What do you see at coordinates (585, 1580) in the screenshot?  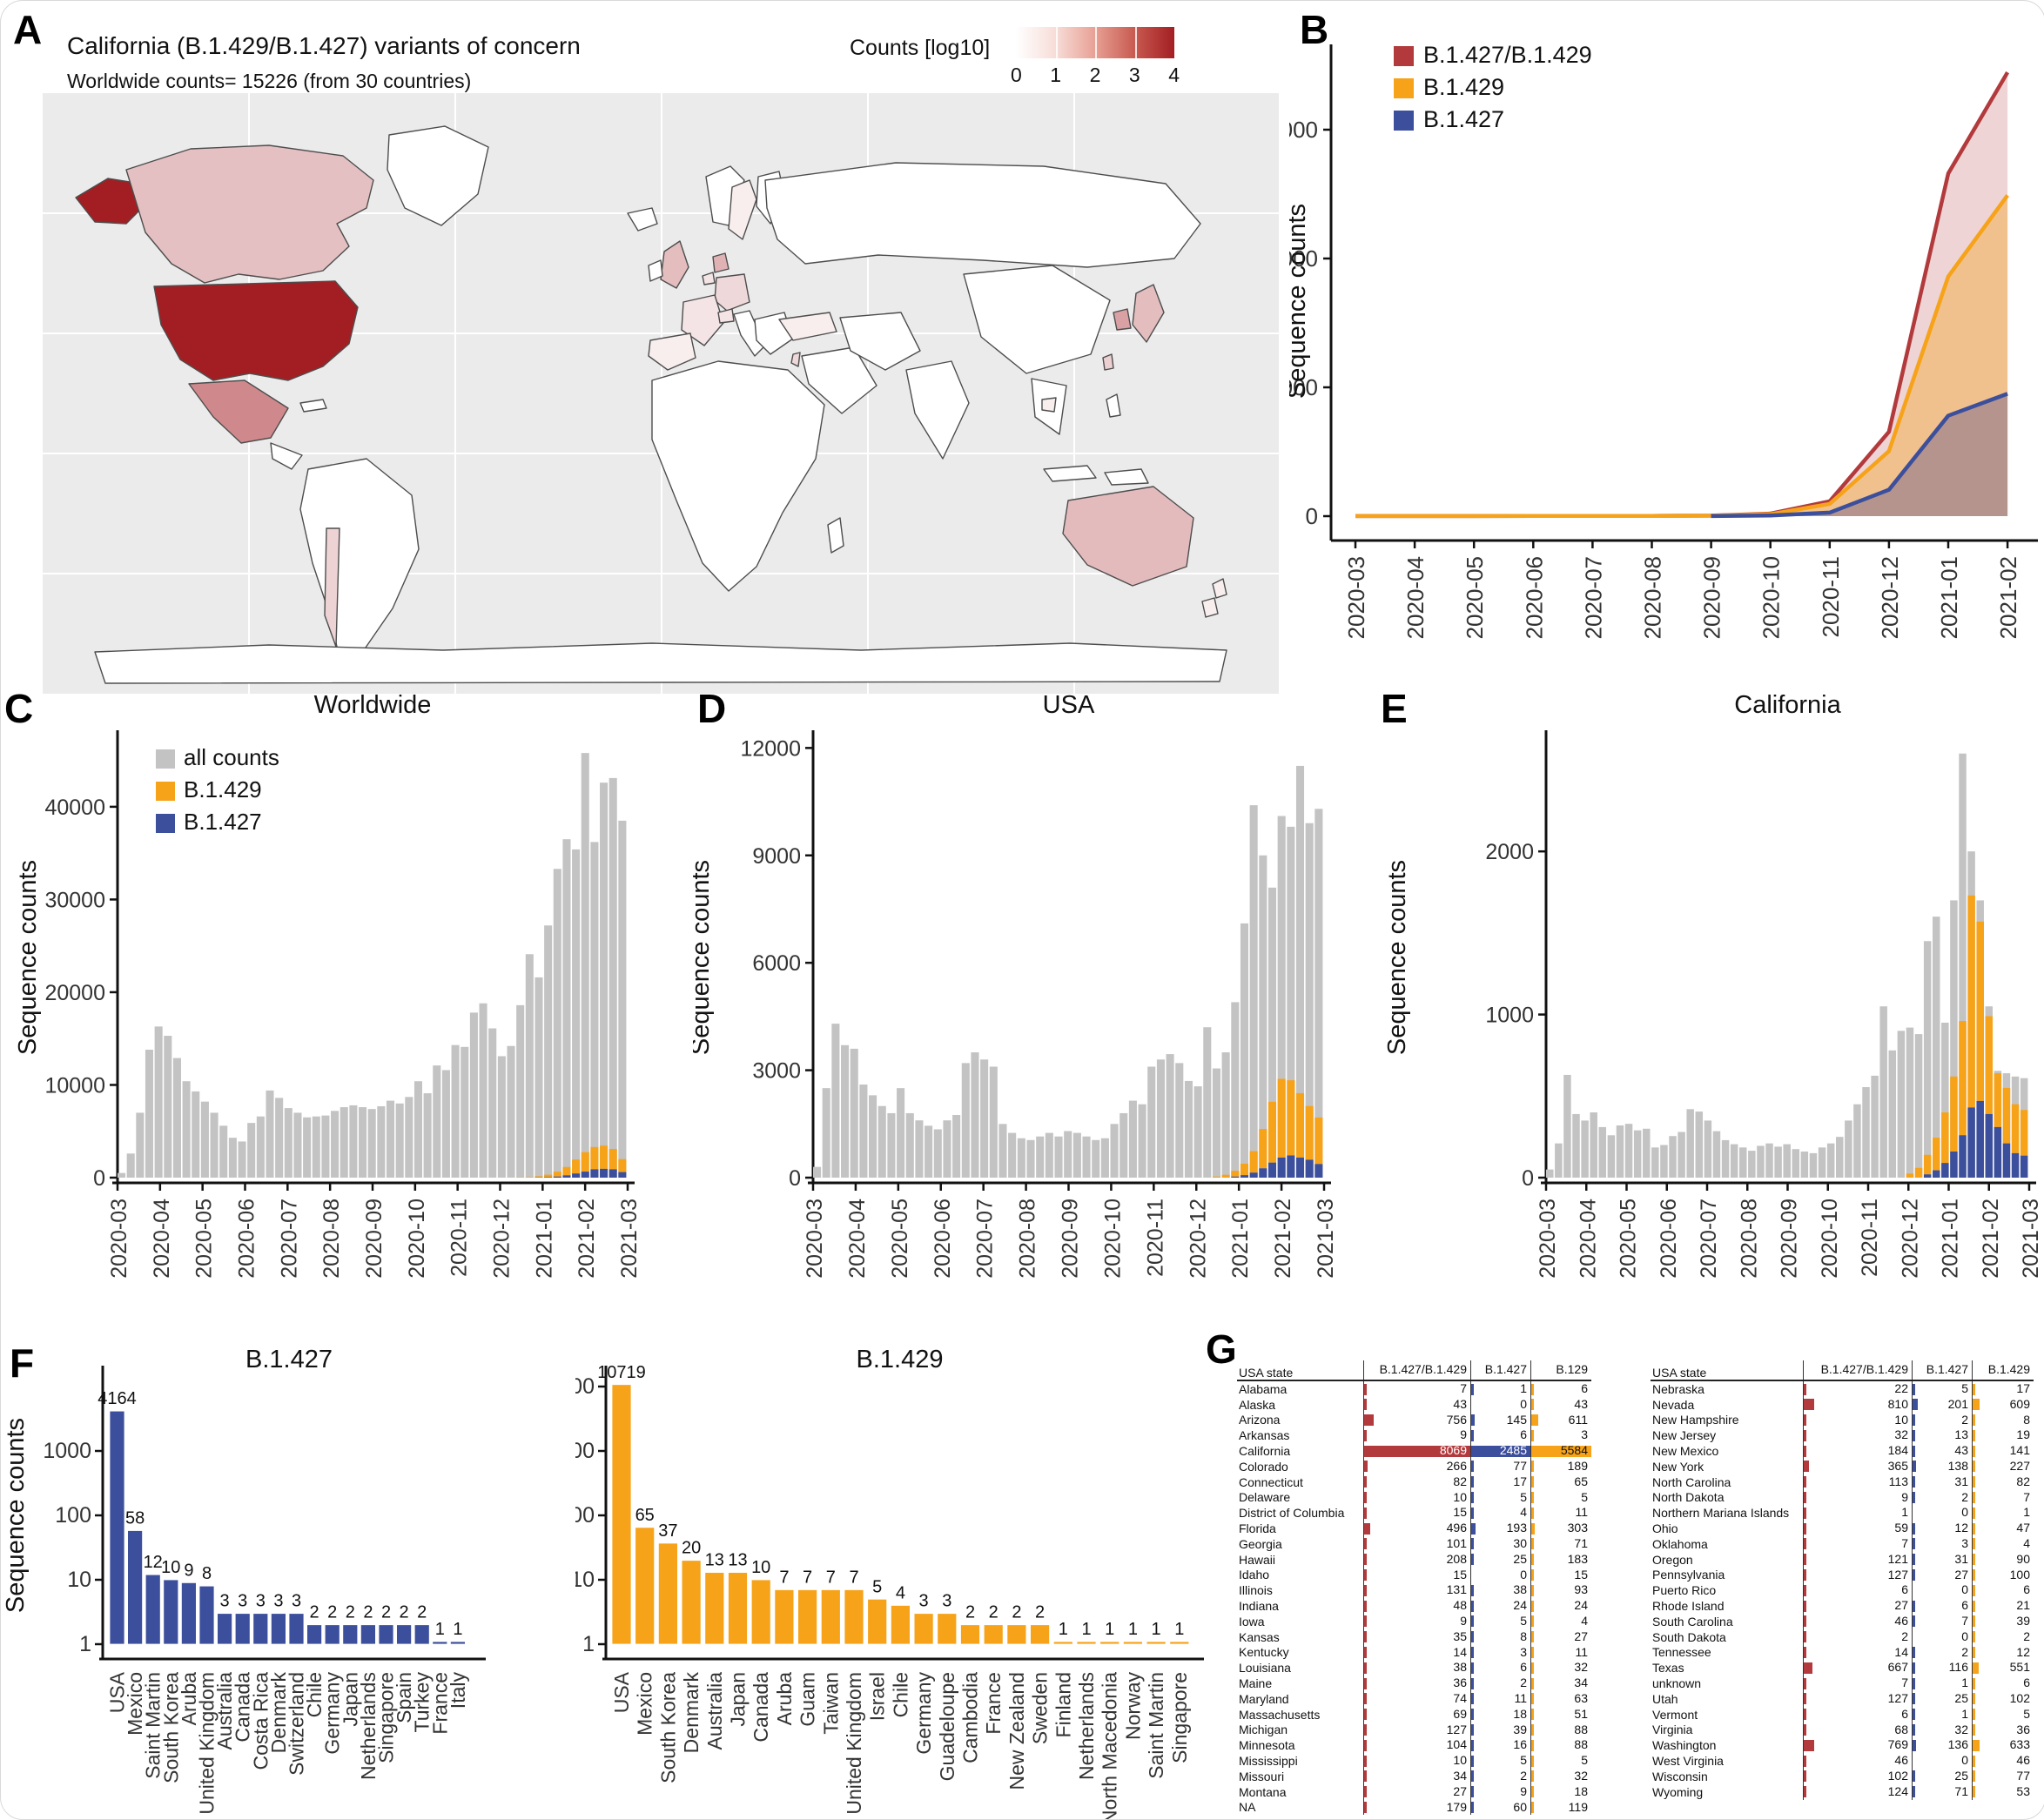 I see `y-tick-label: 10` at bounding box center [585, 1580].